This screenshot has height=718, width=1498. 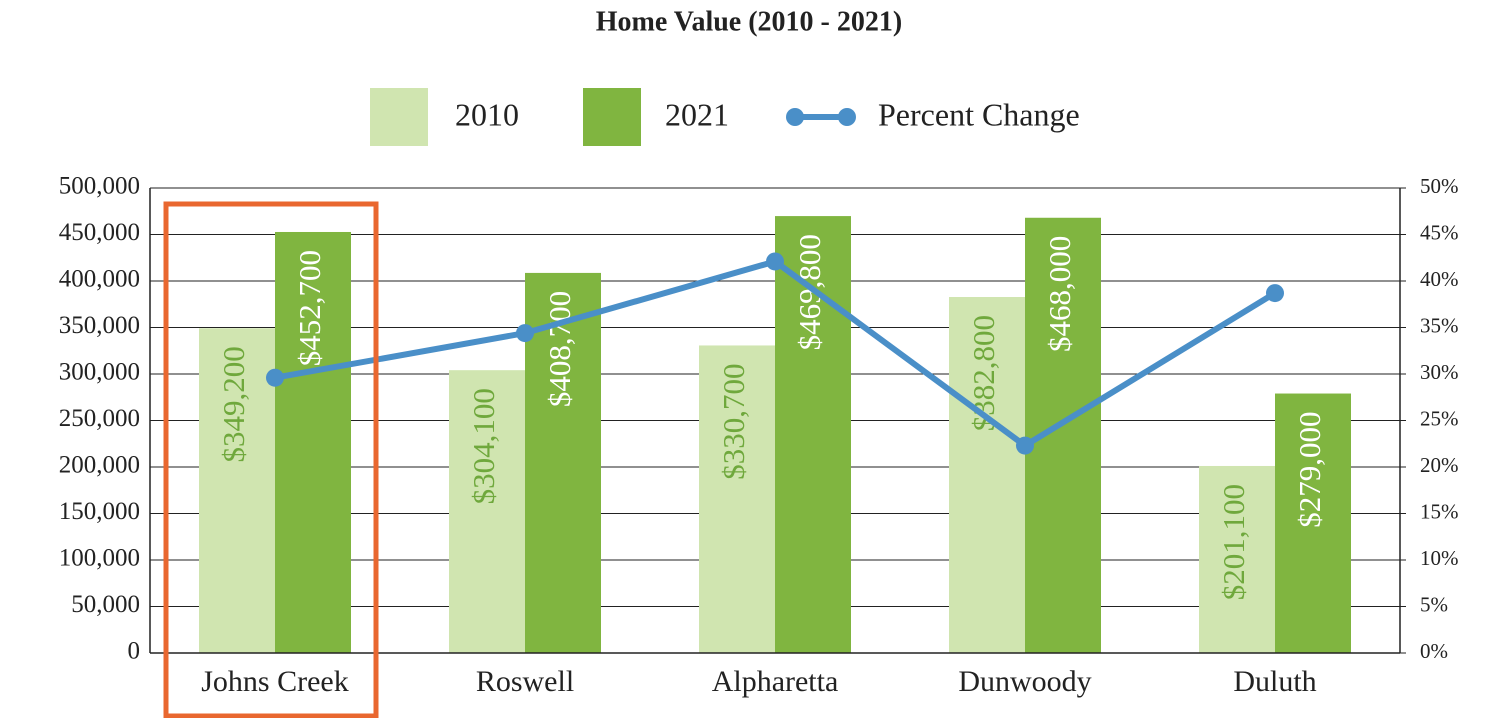 I want to click on highlight-box, so click(x=271, y=459).